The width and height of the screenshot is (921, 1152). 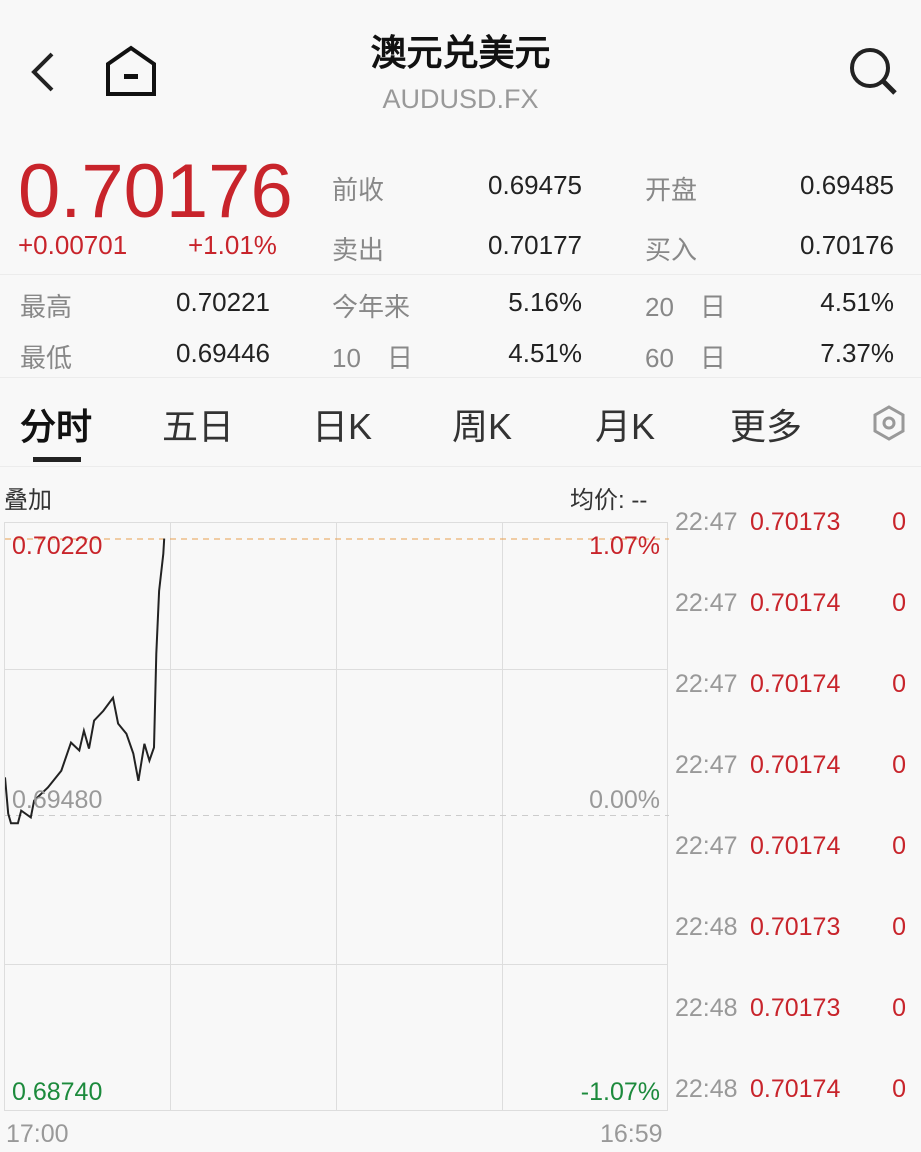 What do you see at coordinates (342, 426) in the screenshot?
I see `tab-daily-k: 日K` at bounding box center [342, 426].